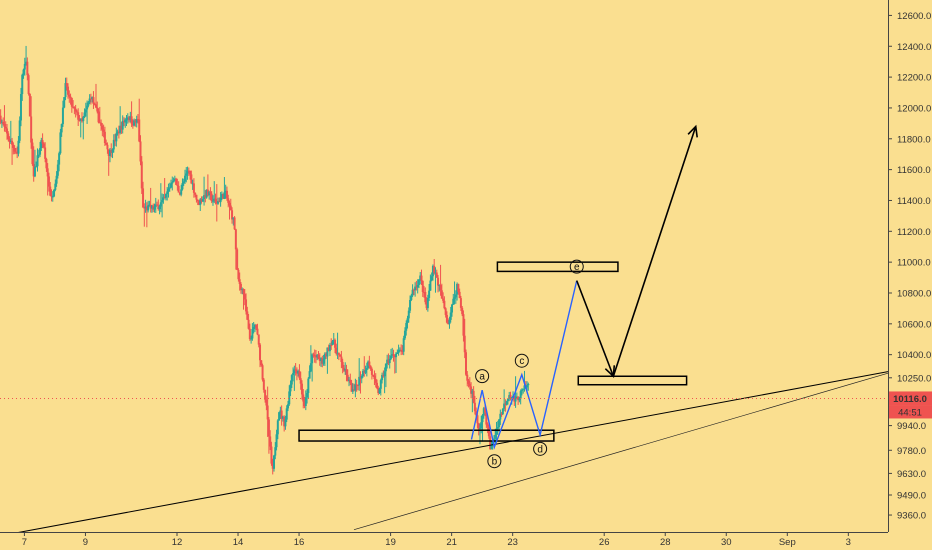  I want to click on last-price-tag-background, so click(910, 398).